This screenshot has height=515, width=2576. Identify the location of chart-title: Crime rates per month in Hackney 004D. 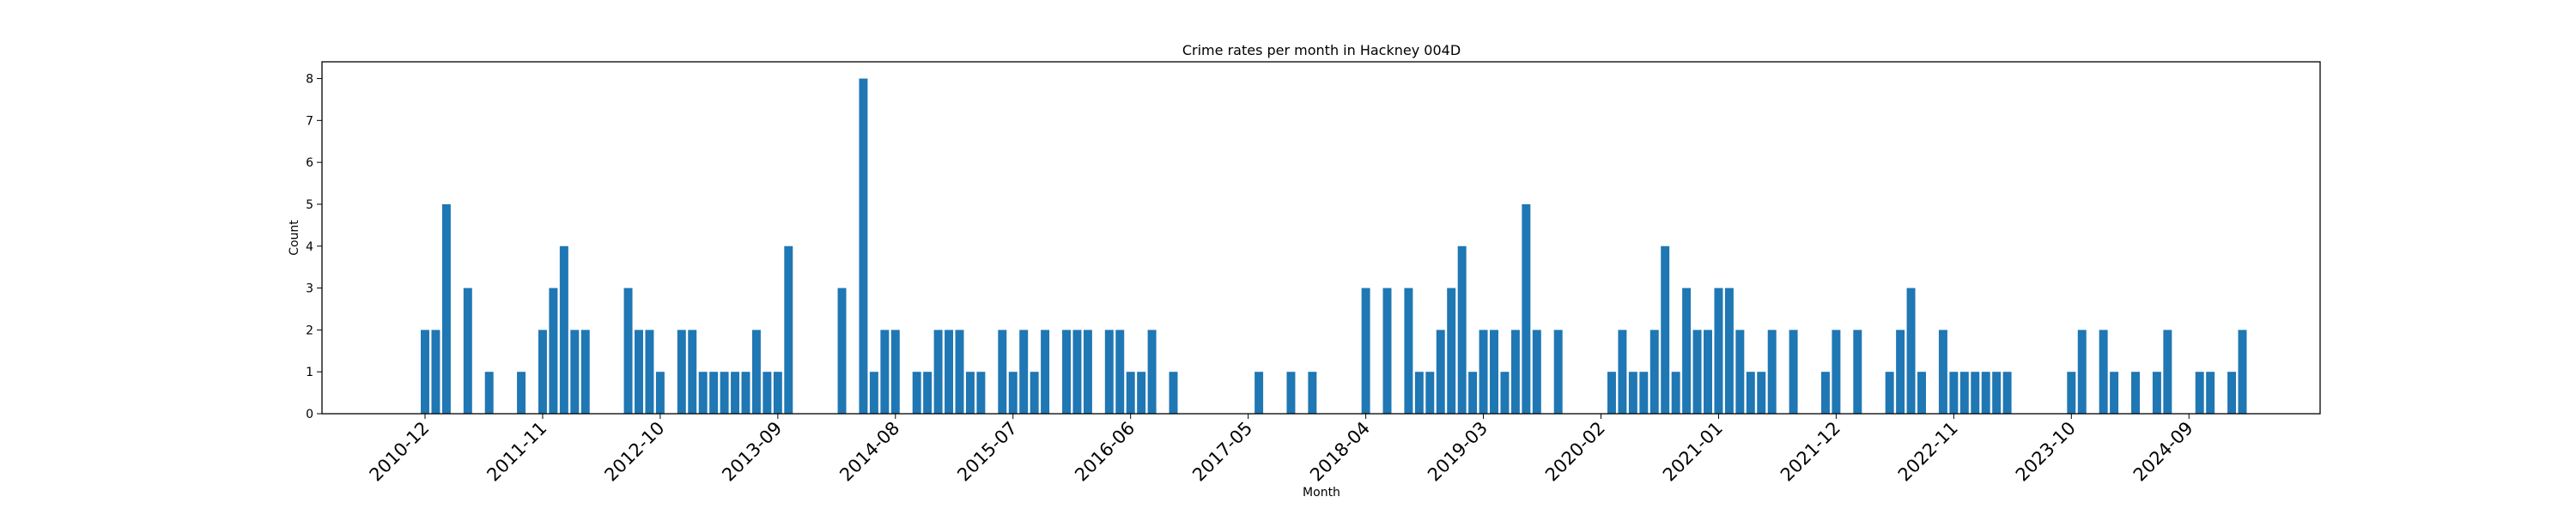
(1321, 50).